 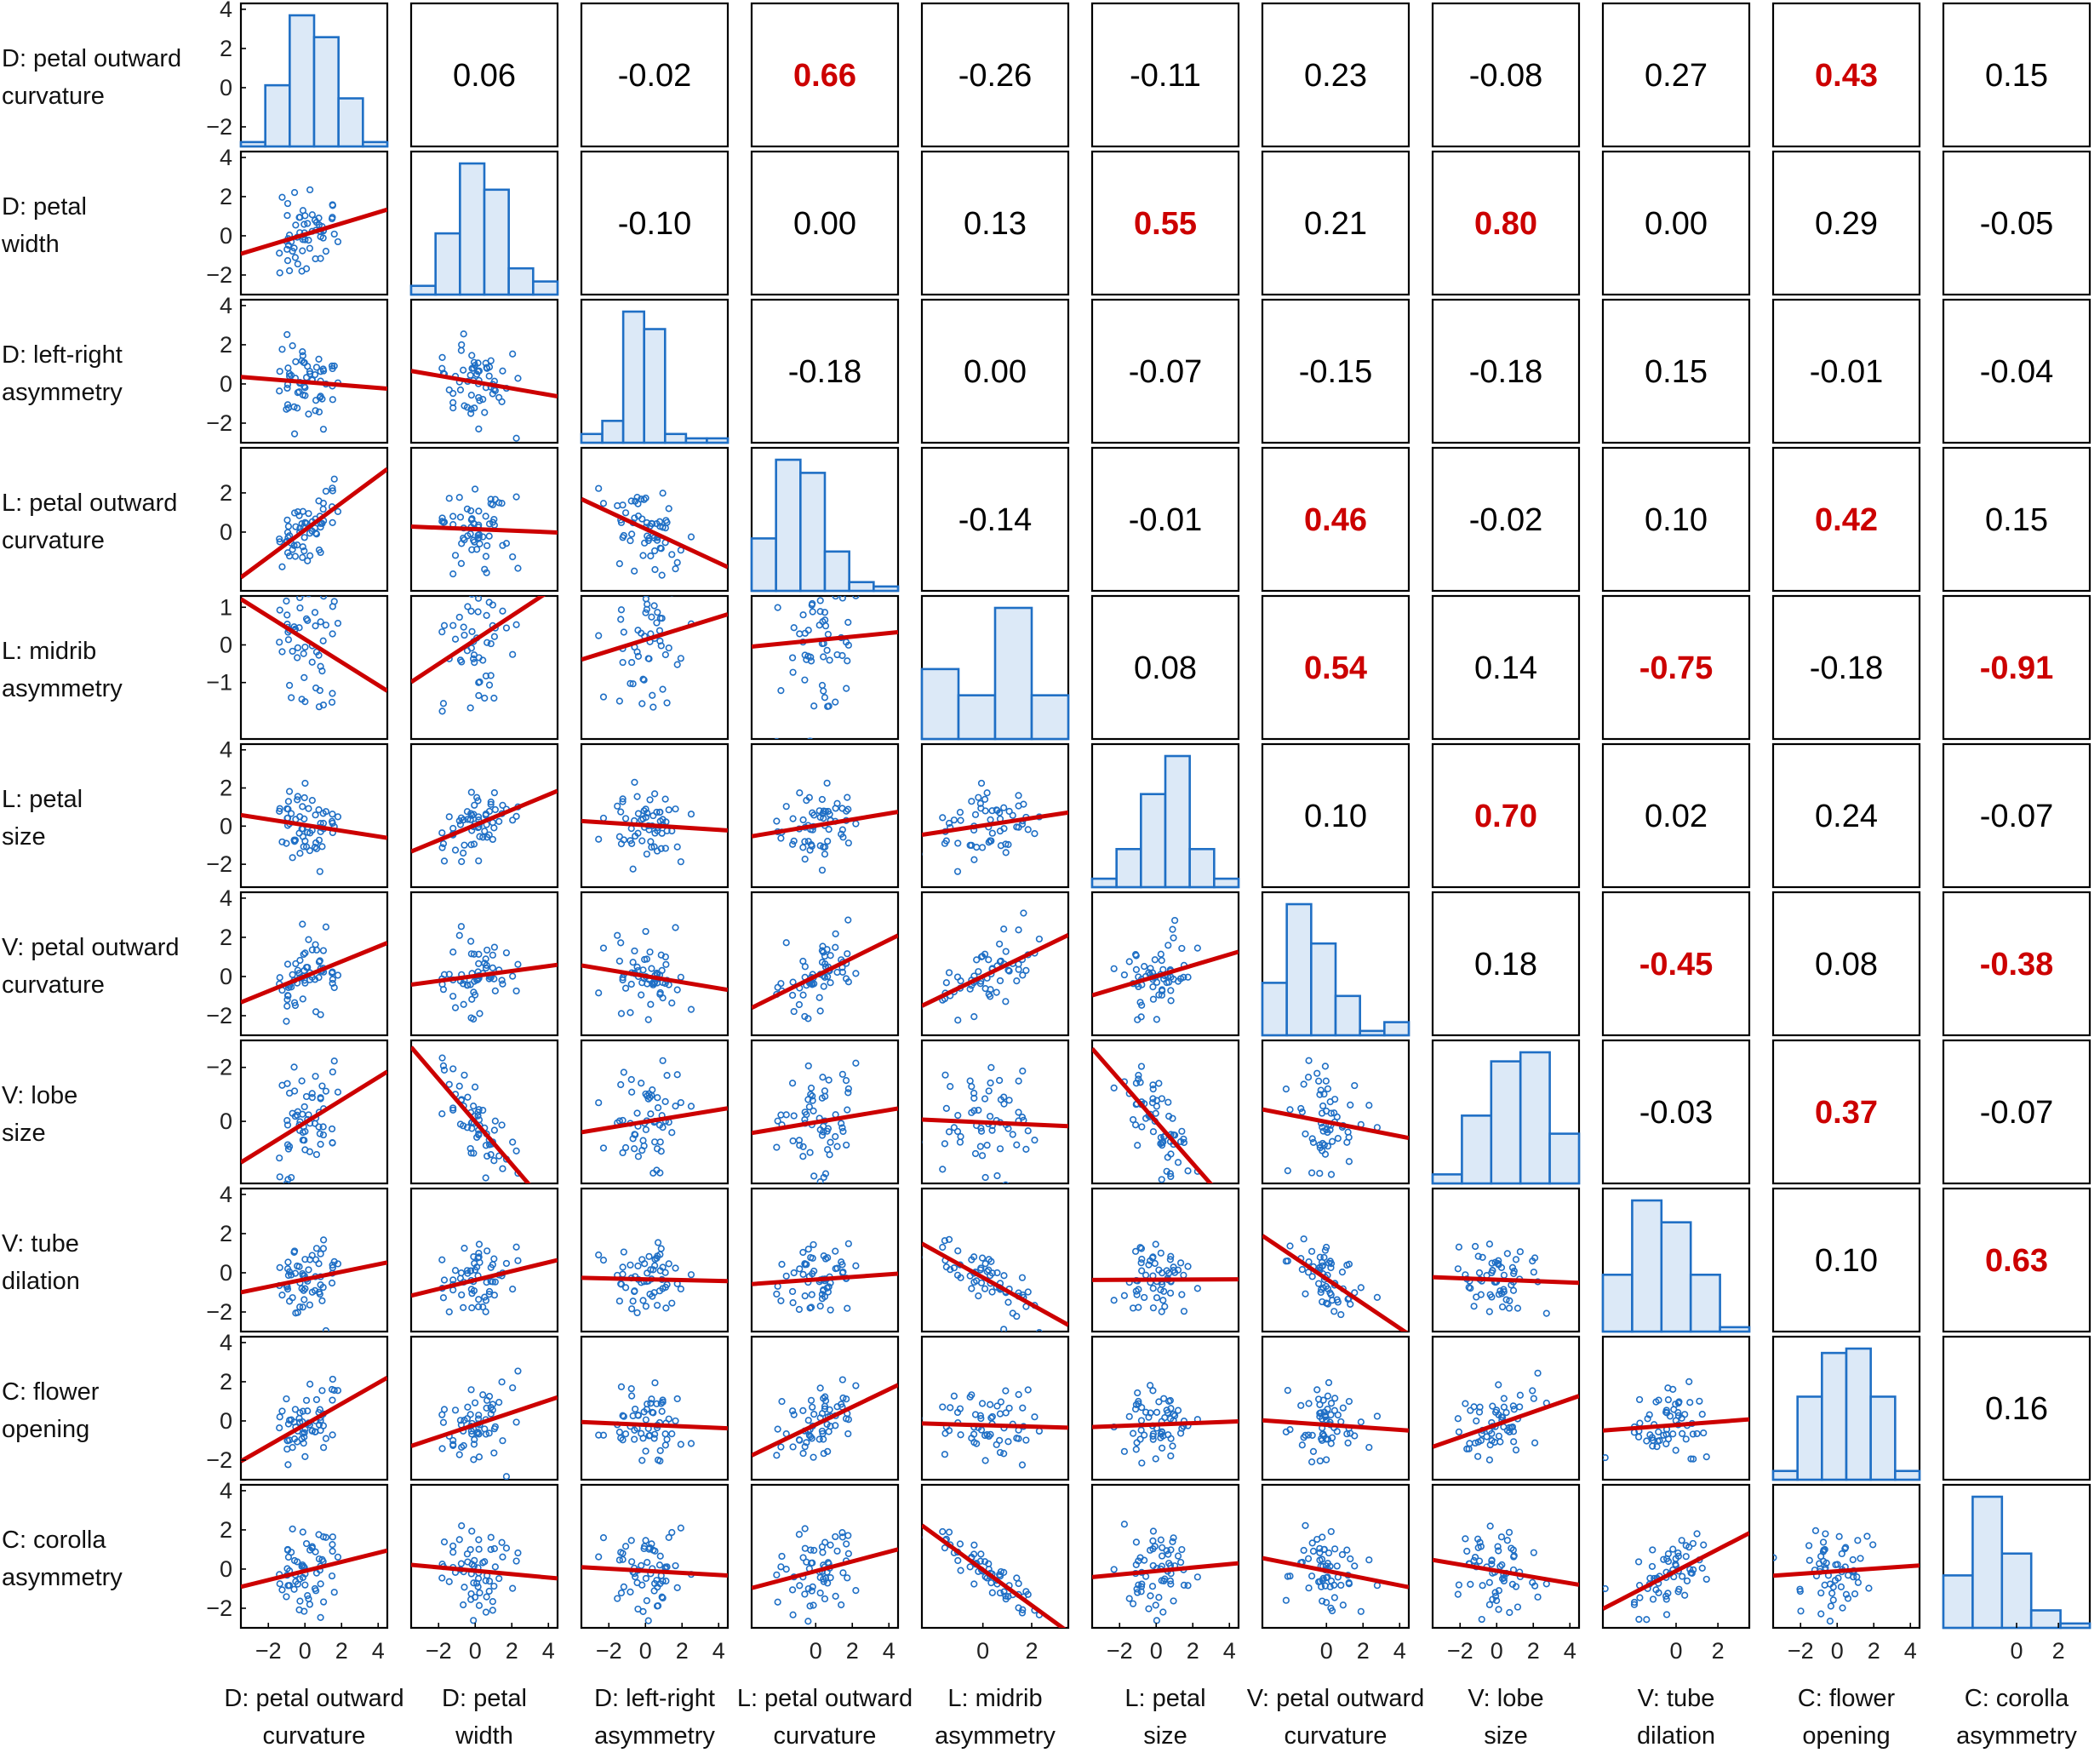 What do you see at coordinates (654, 1698) in the screenshot?
I see `column-label: D: left-right` at bounding box center [654, 1698].